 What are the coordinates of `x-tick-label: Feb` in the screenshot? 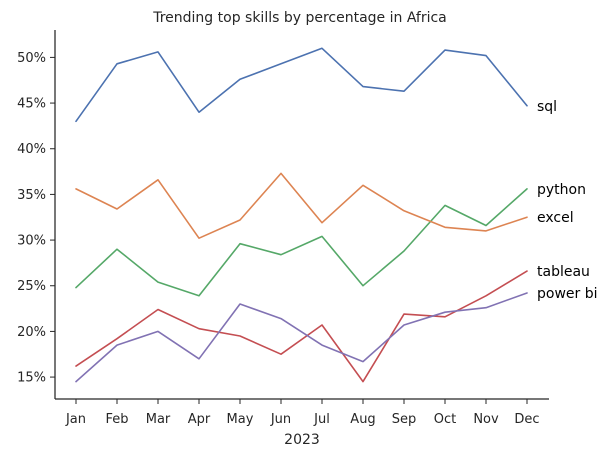 It's located at (116, 419).